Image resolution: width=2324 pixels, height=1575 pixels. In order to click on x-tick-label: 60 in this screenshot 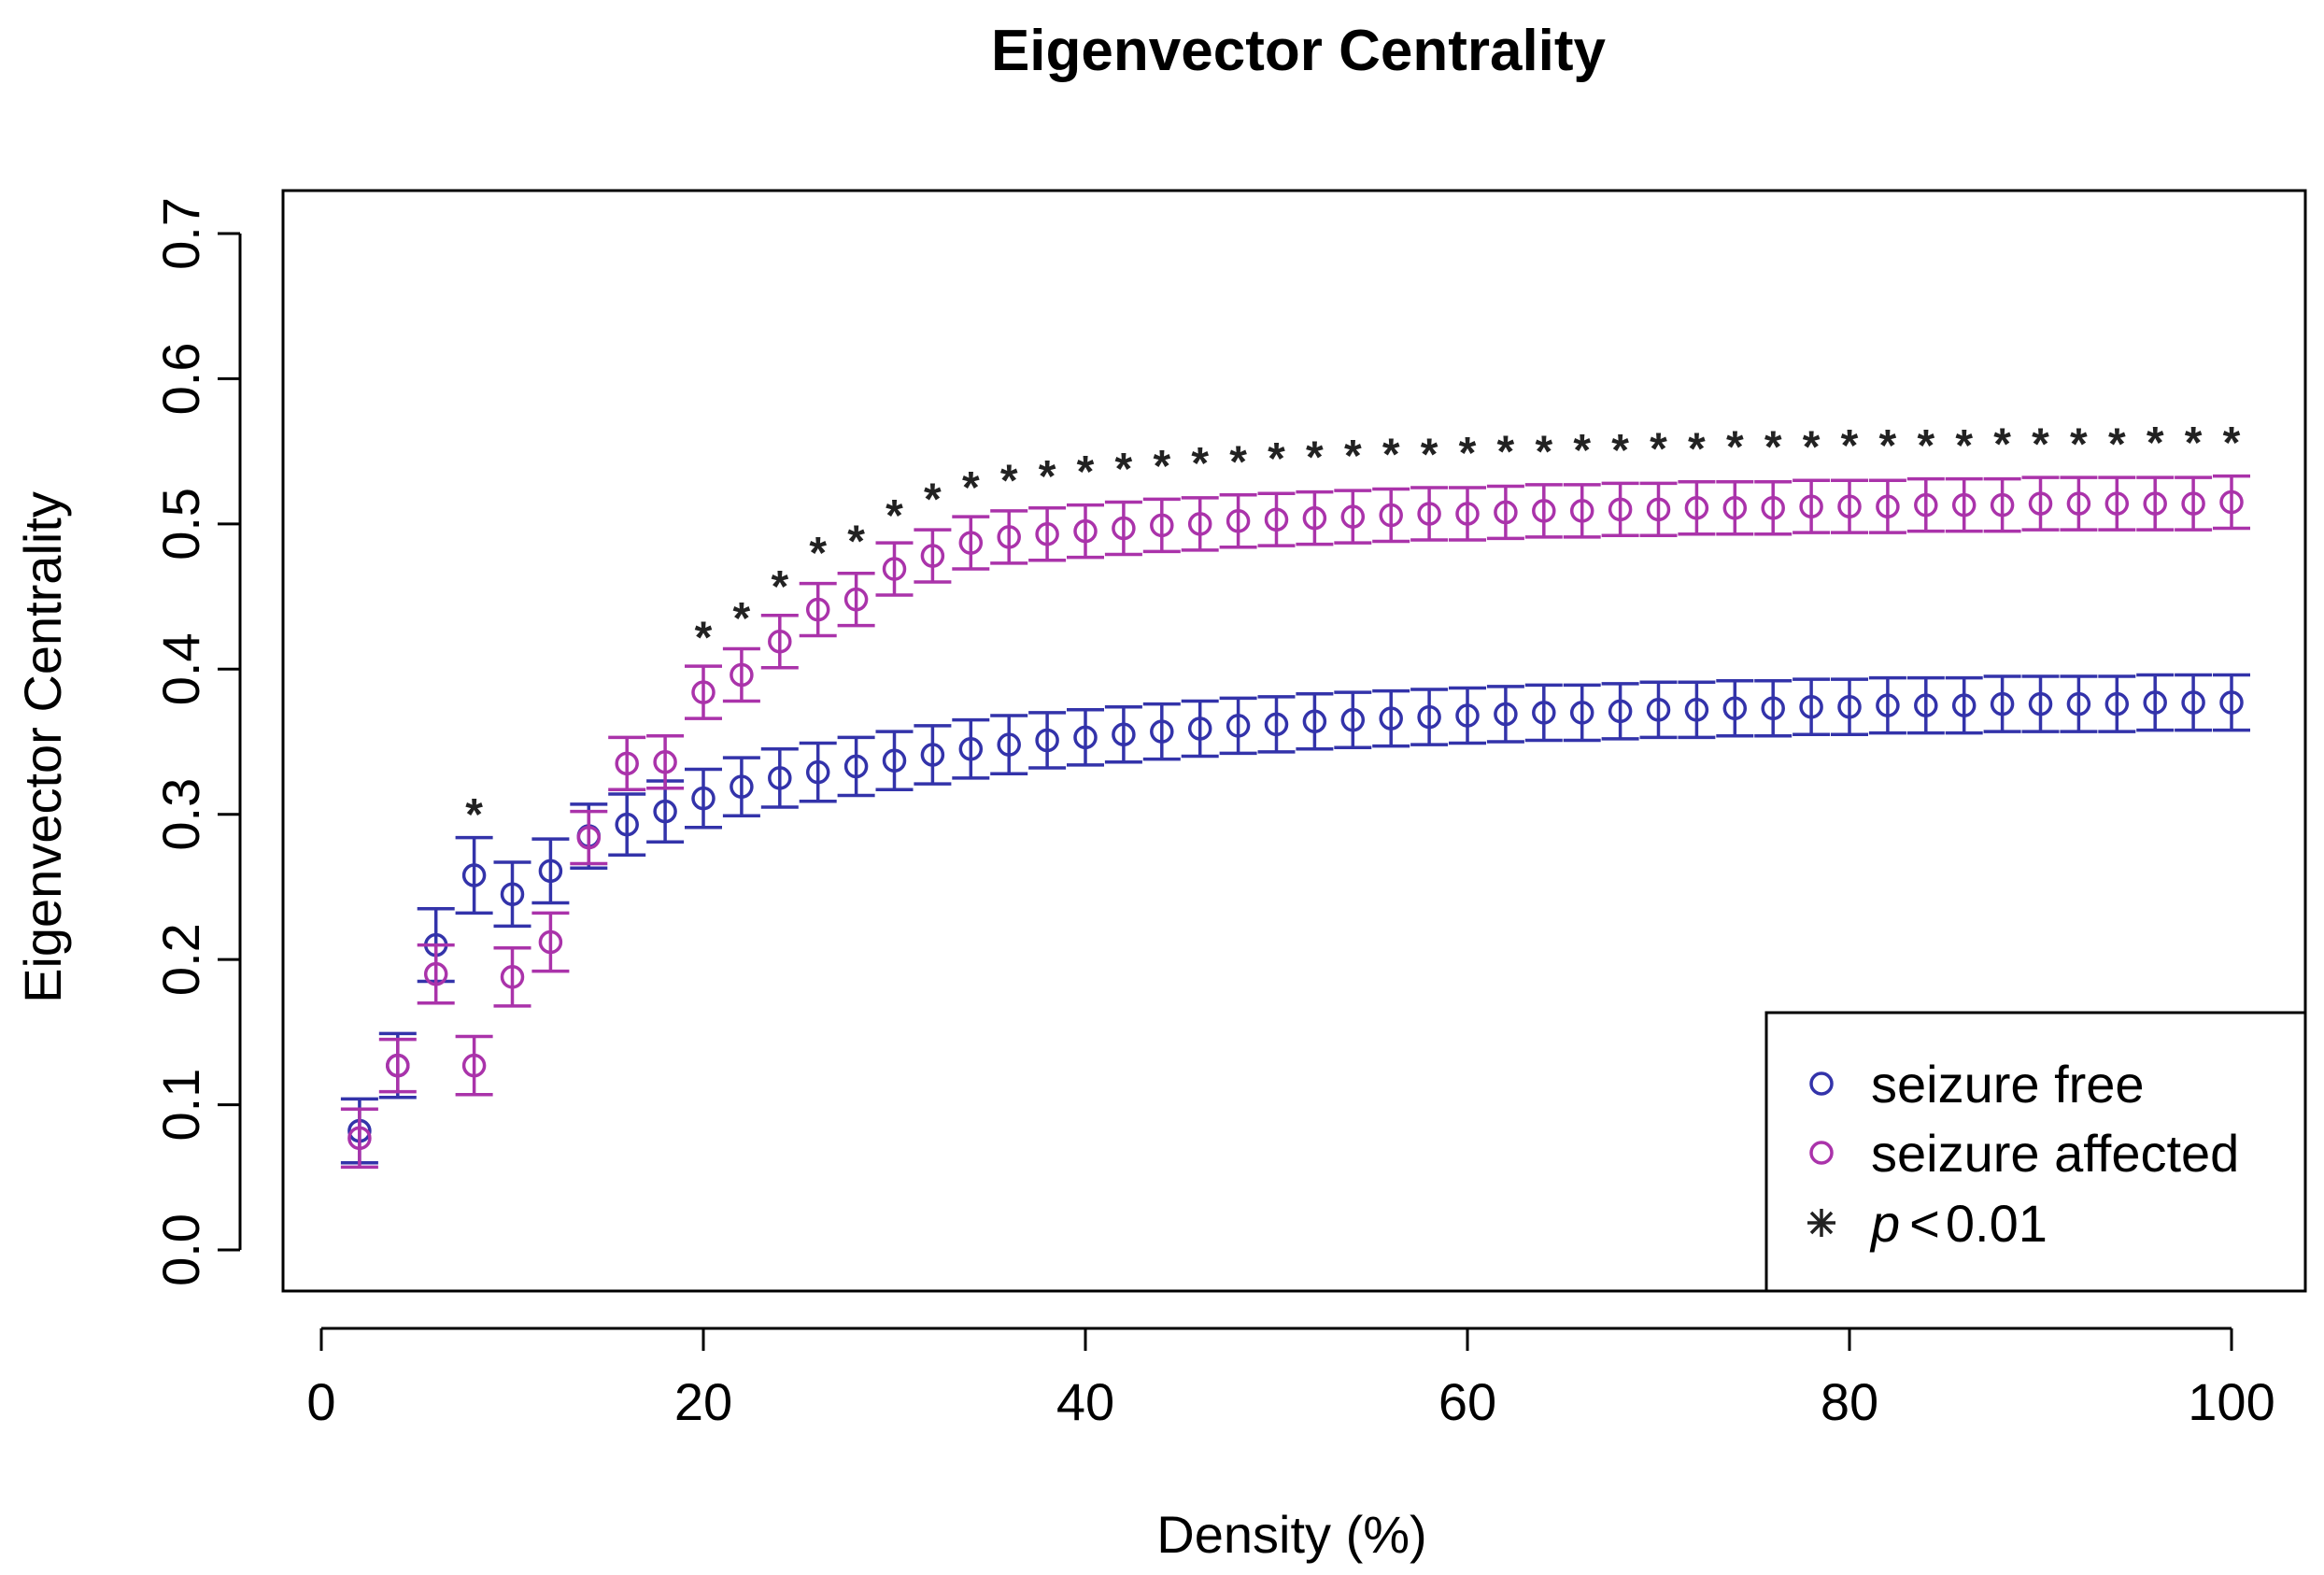, I will do `click(1467, 1402)`.